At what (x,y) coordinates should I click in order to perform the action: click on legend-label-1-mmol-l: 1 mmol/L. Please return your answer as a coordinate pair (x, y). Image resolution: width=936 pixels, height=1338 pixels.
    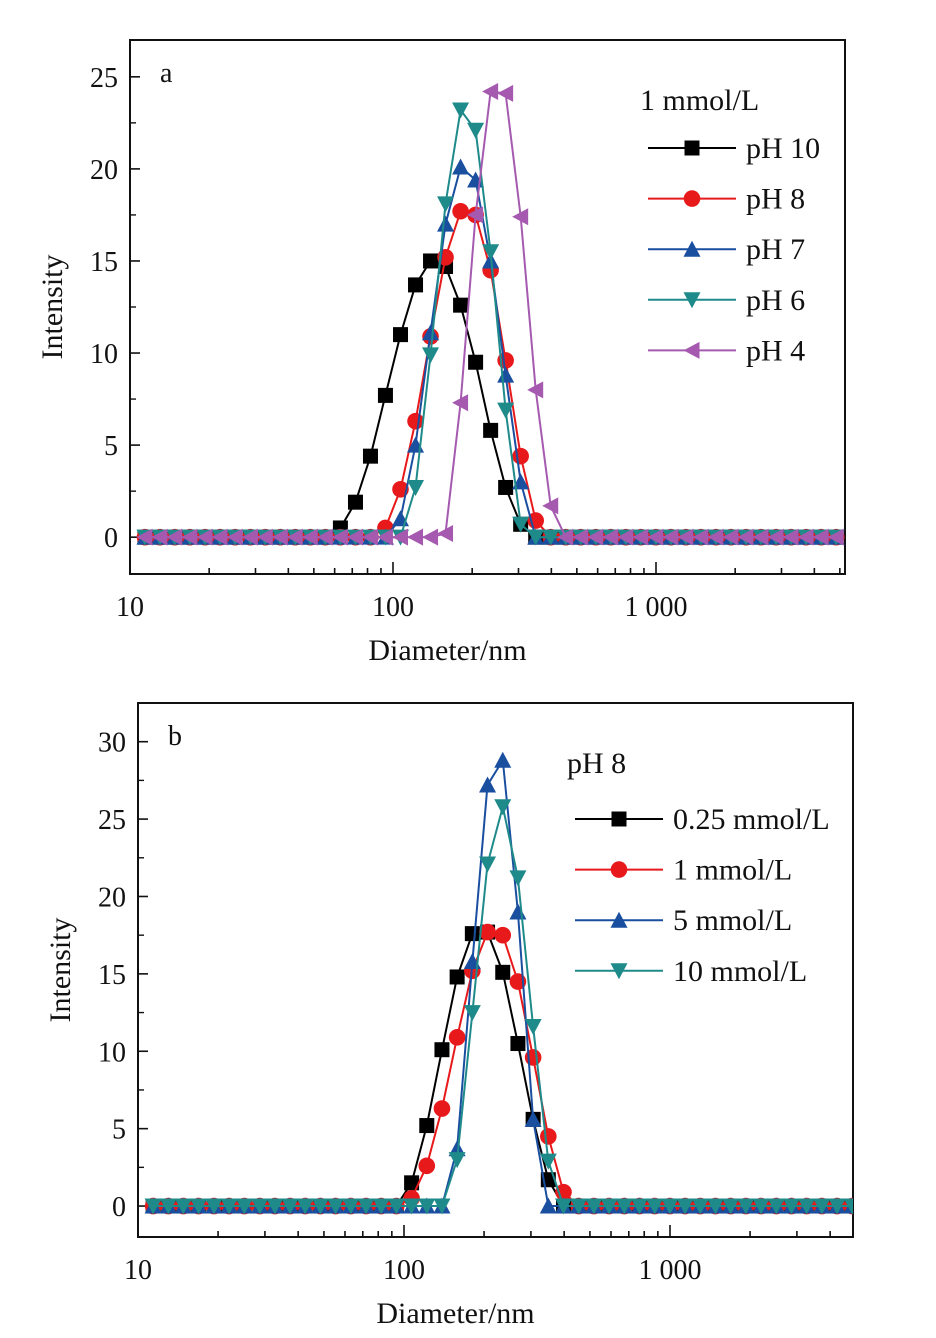
    Looking at the image, I should click on (732, 870).